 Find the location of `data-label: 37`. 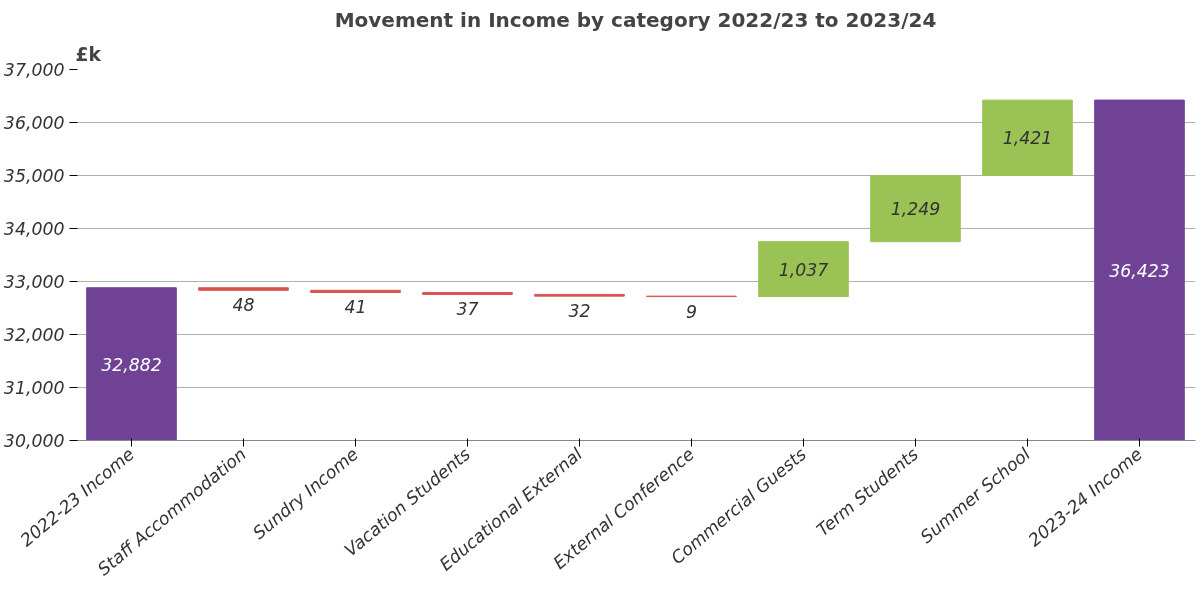

data-label: 37 is located at coordinates (467, 309).